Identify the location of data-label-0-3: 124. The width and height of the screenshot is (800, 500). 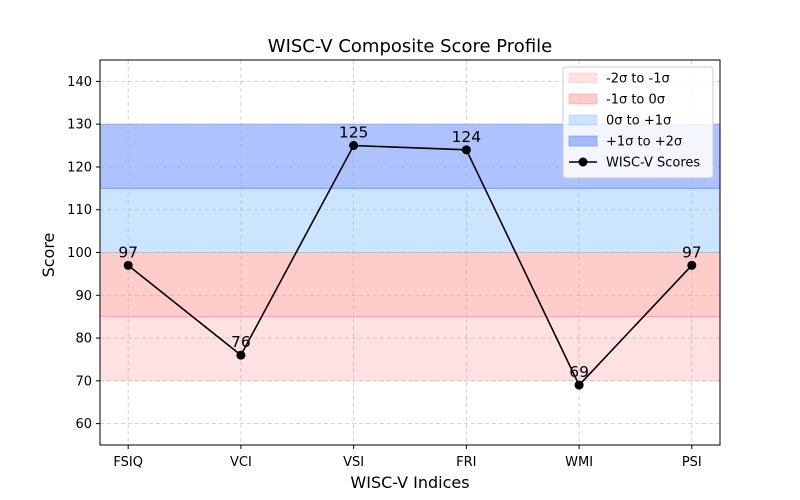
(467, 137).